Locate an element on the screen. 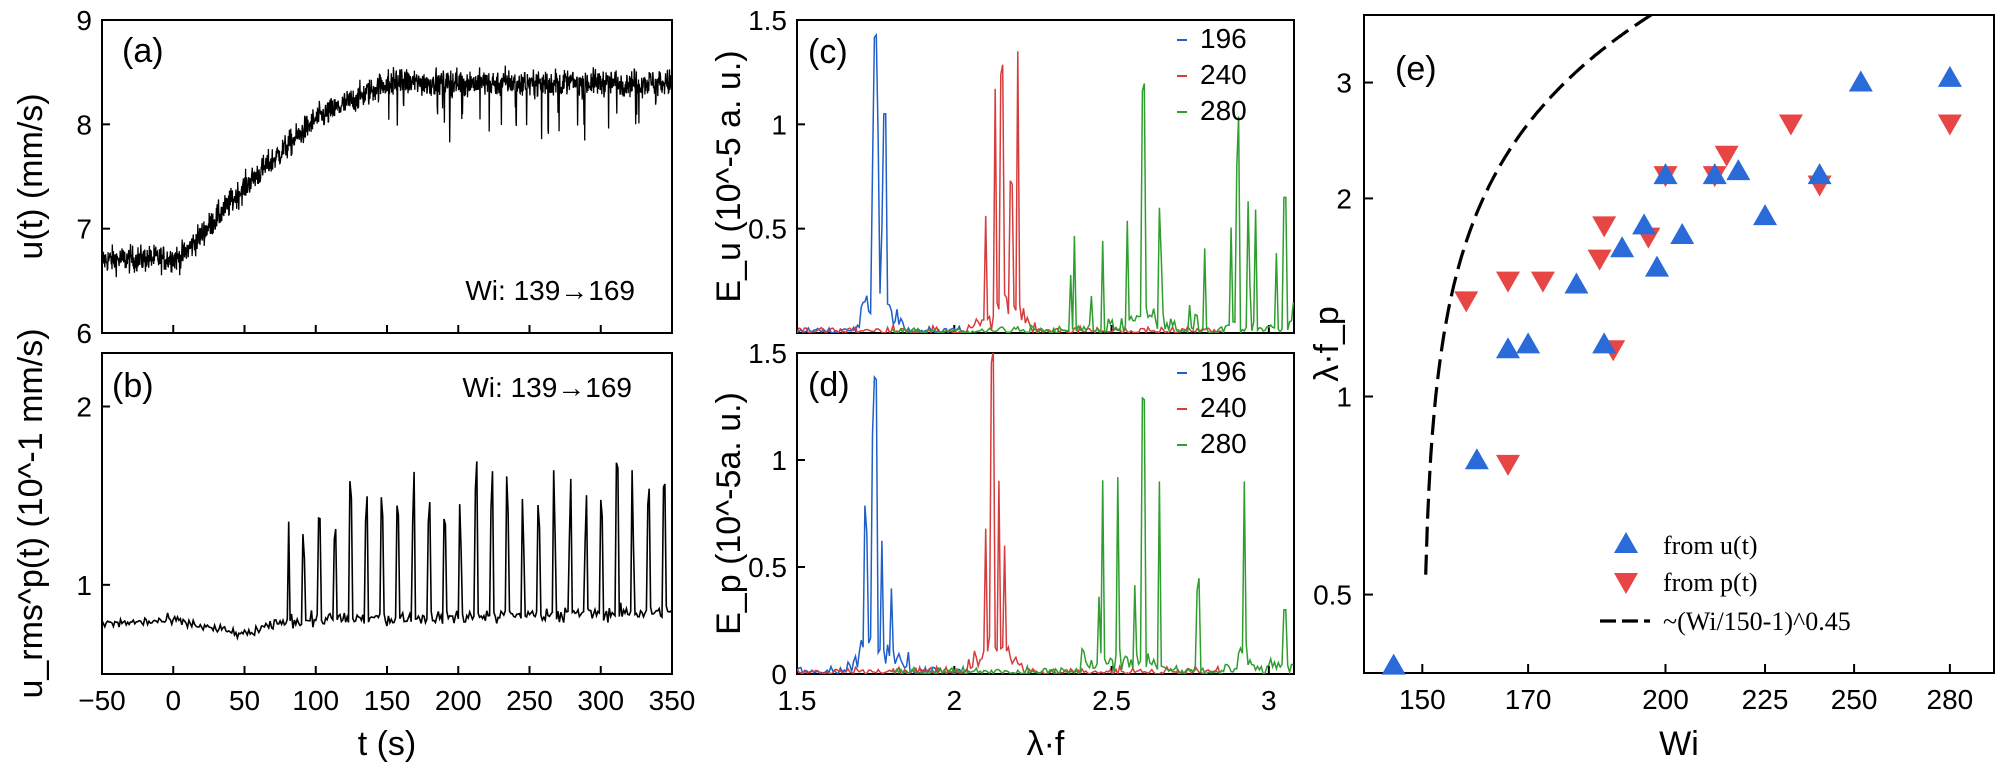 The height and width of the screenshot is (767, 2007). panel-d-ytick-label: 0 is located at coordinates (779, 674).